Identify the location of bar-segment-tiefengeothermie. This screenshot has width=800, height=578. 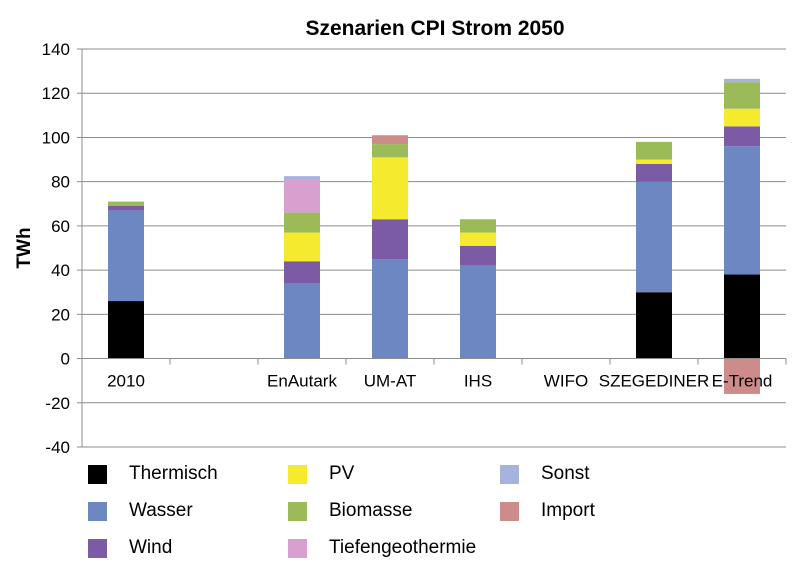
(302, 196).